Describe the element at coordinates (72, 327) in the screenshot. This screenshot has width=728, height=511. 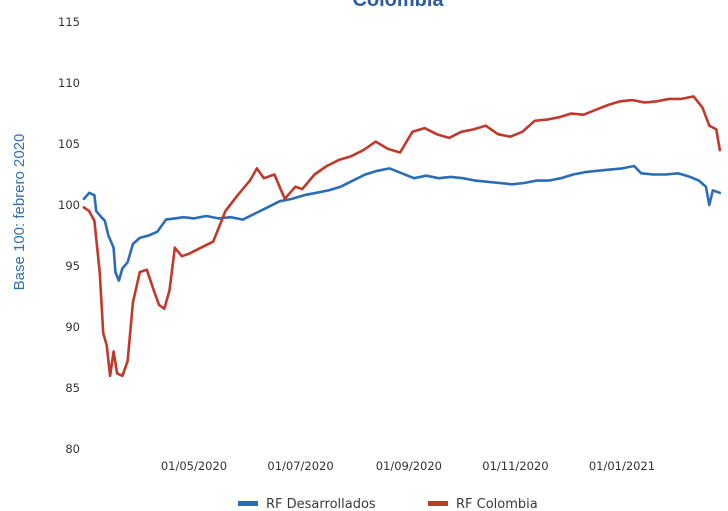
I see `y-tick-label: 90` at that location.